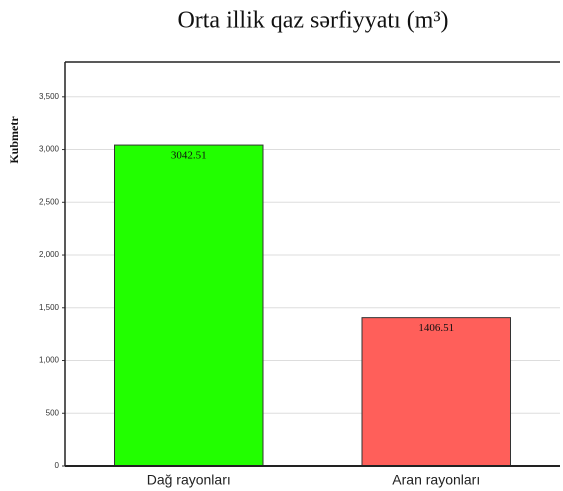  Describe the element at coordinates (436, 328) in the screenshot. I see `value-label: 1406.51` at that location.